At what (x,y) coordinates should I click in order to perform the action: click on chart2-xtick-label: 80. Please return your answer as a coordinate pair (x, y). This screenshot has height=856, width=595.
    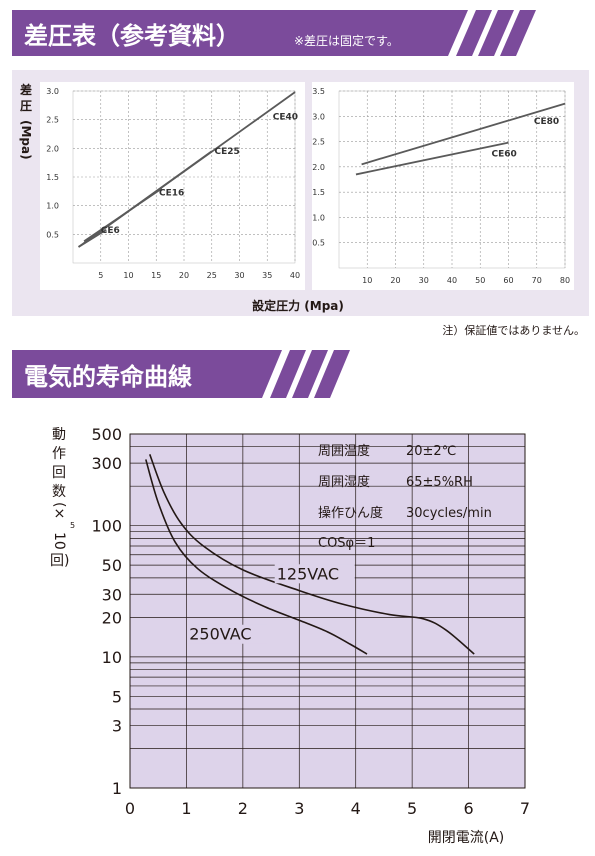
    Looking at the image, I should click on (565, 280).